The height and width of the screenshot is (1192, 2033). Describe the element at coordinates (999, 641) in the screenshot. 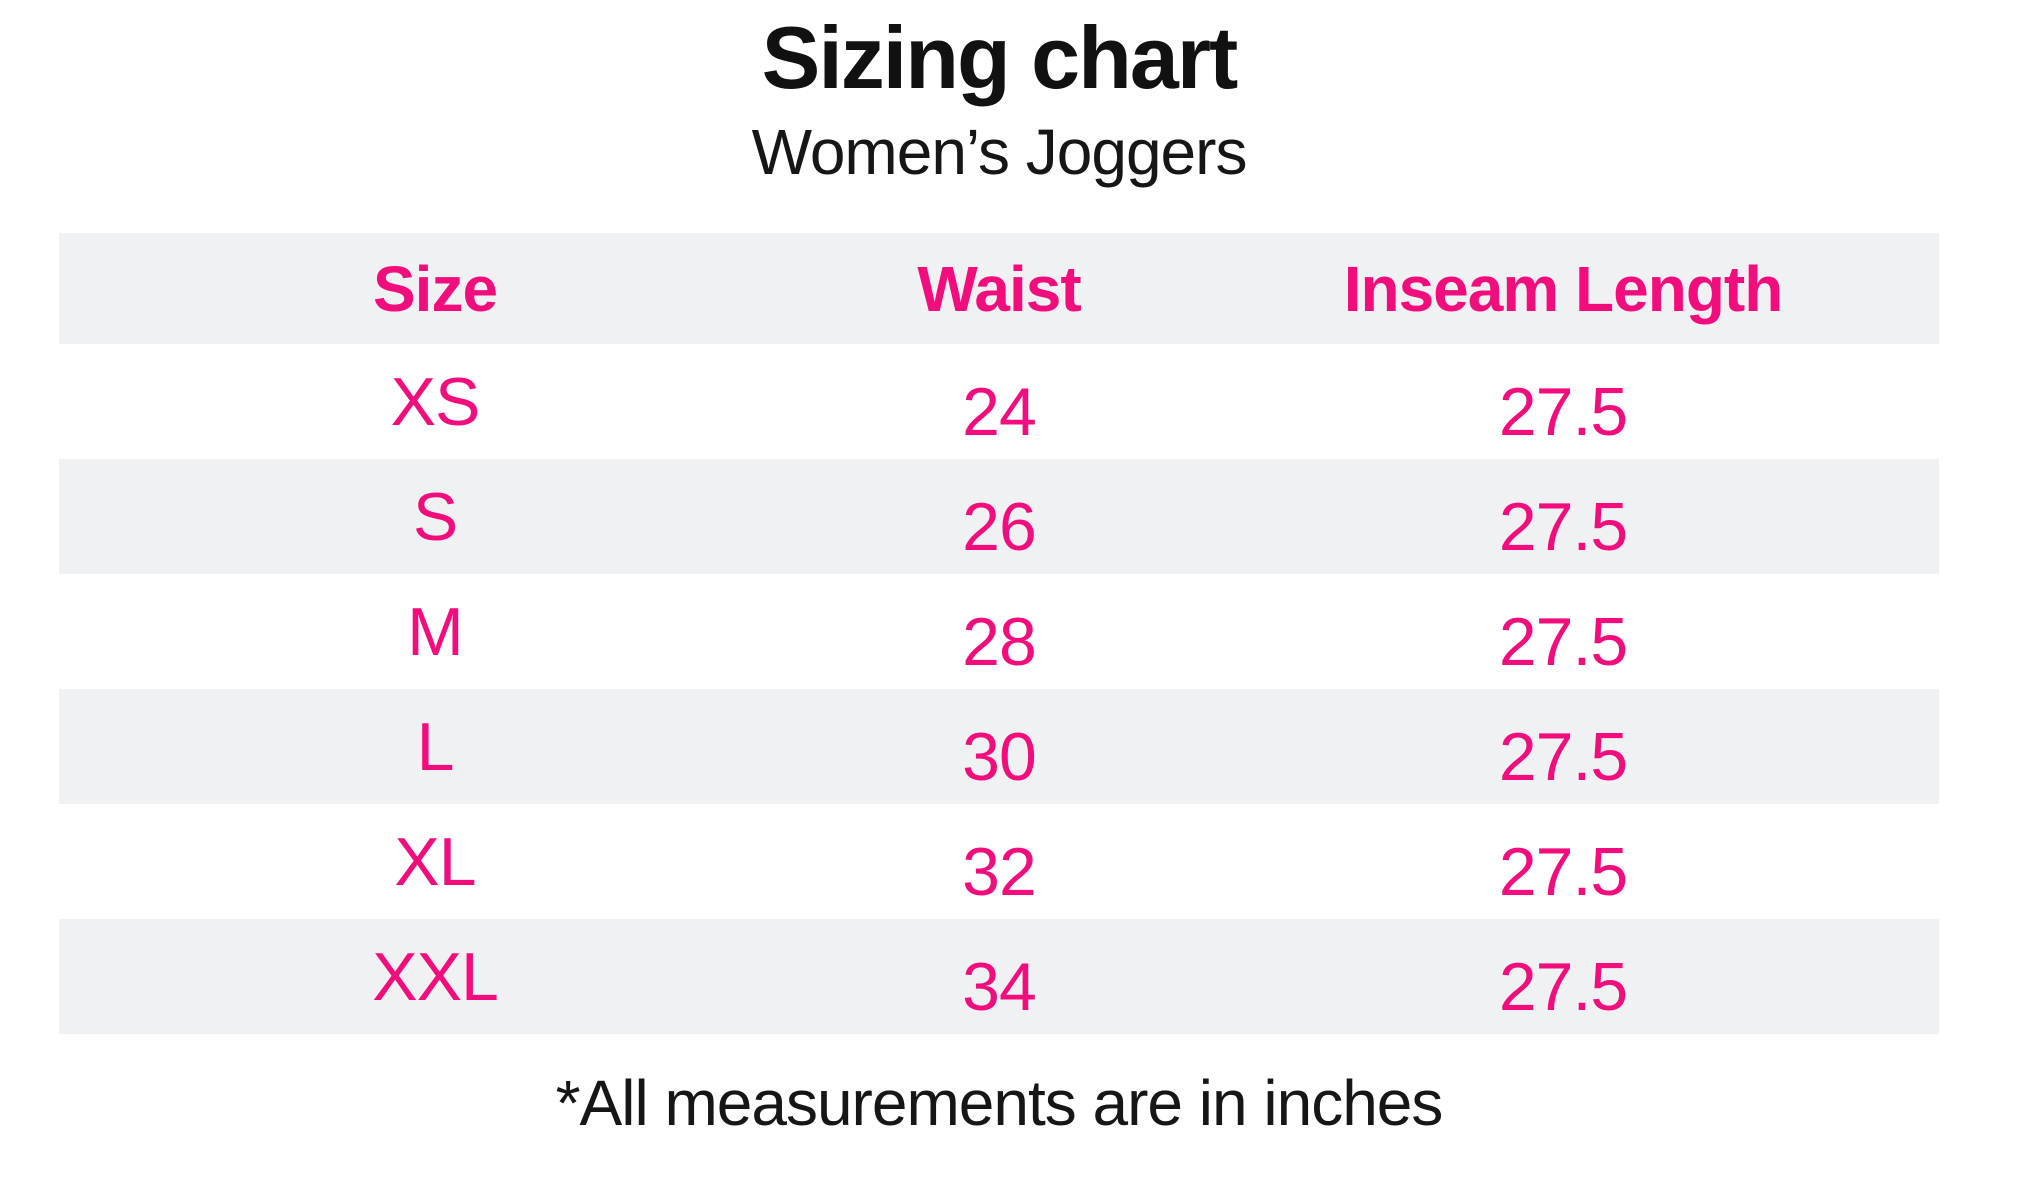

I see `waist-cell: 28` at that location.